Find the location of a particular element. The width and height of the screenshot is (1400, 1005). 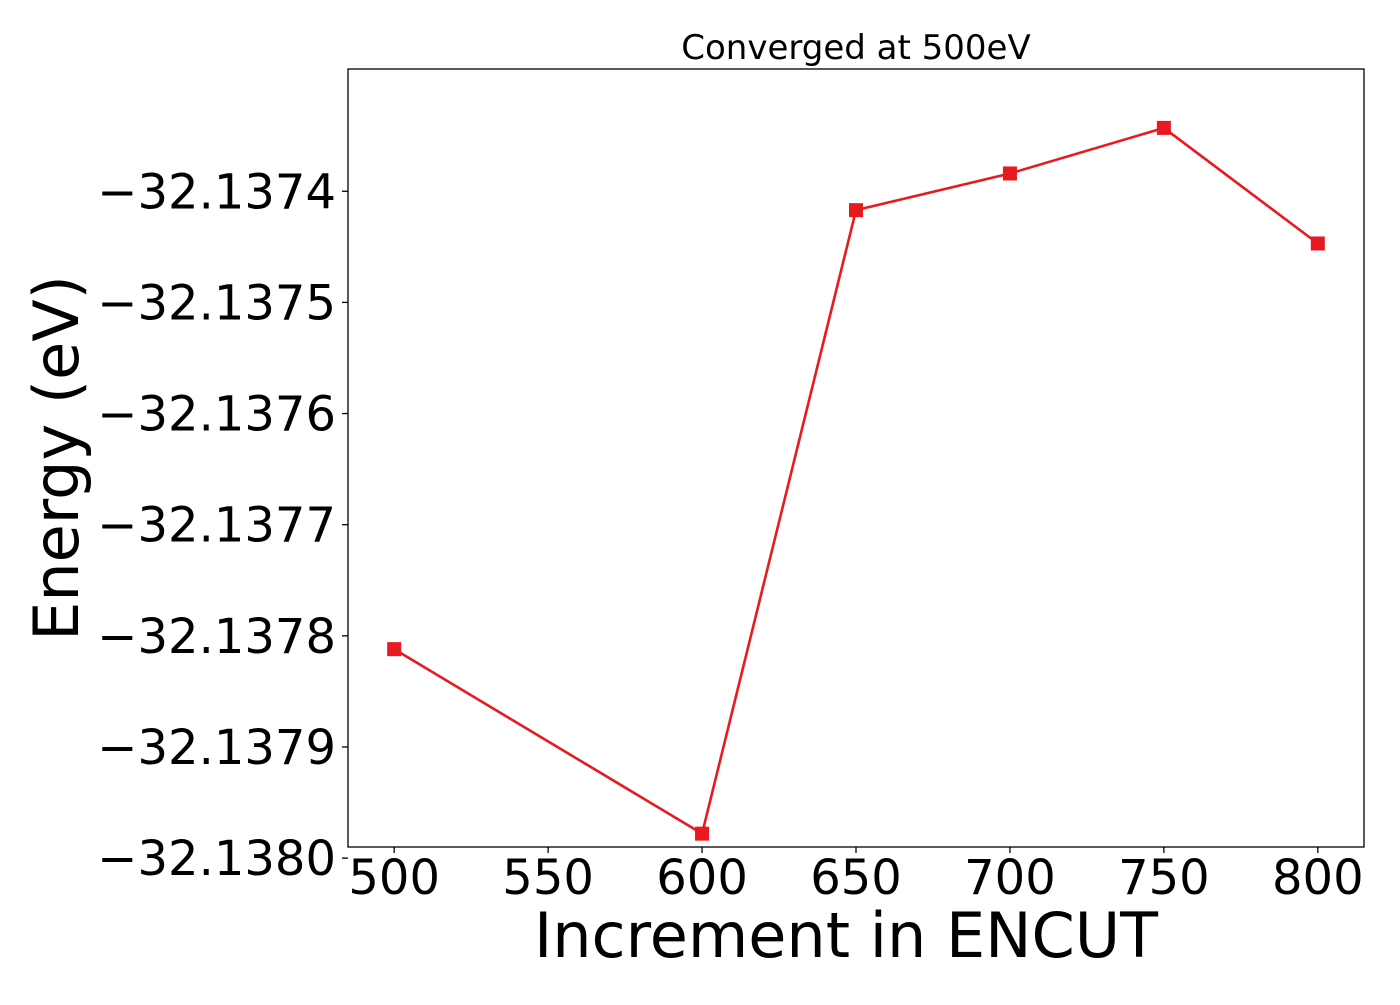

y-tick-label: −32.1374 is located at coordinates (216, 192).